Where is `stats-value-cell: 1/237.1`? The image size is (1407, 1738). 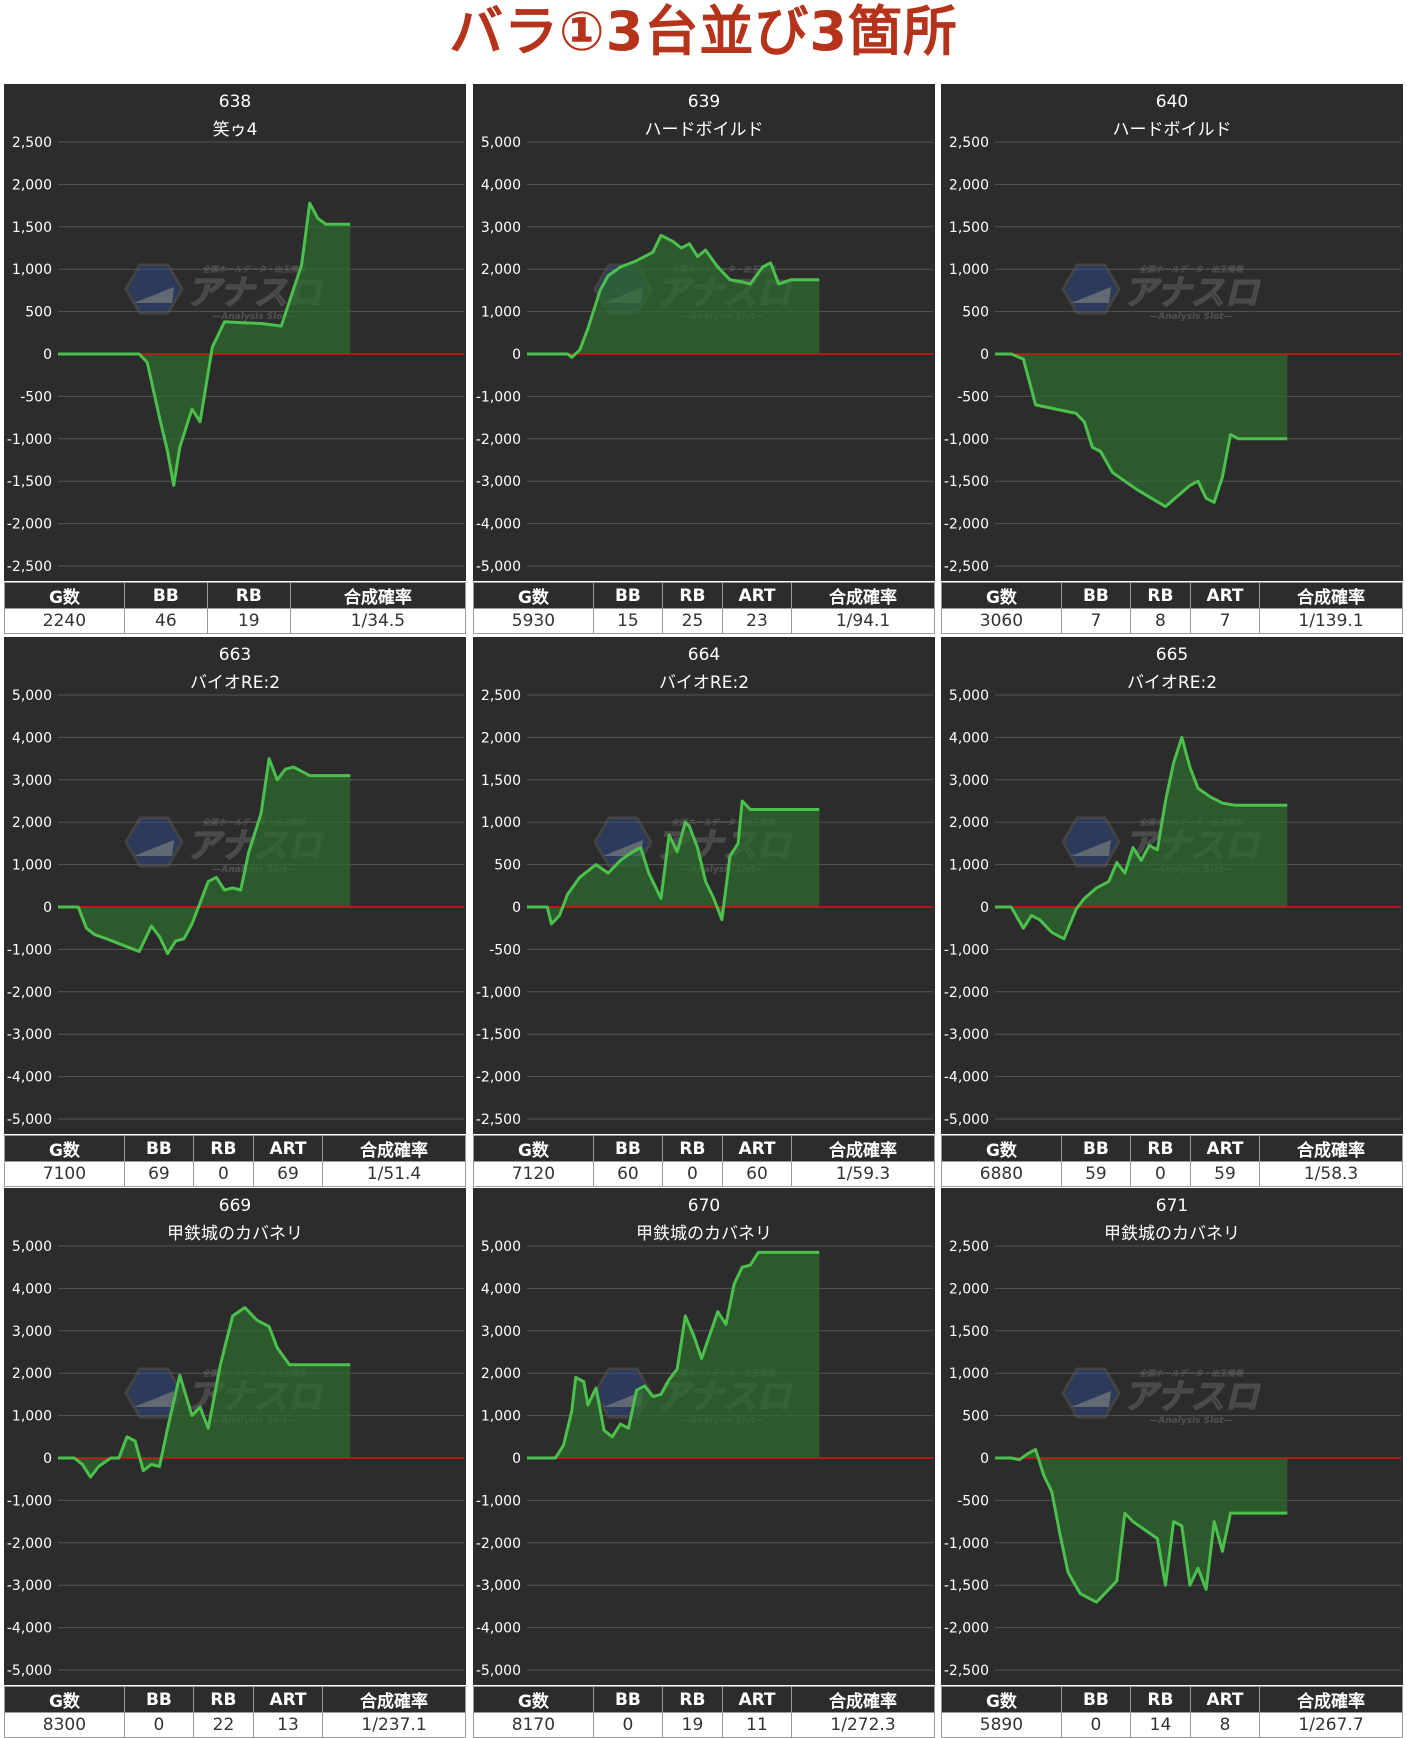 stats-value-cell: 1/237.1 is located at coordinates (394, 1725).